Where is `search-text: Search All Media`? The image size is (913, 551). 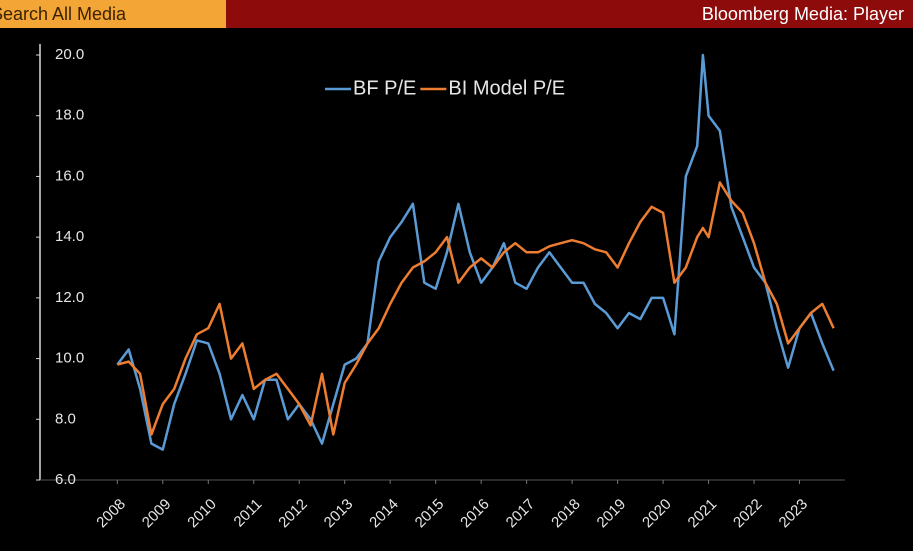
search-text: Search All Media is located at coordinates (63, 14).